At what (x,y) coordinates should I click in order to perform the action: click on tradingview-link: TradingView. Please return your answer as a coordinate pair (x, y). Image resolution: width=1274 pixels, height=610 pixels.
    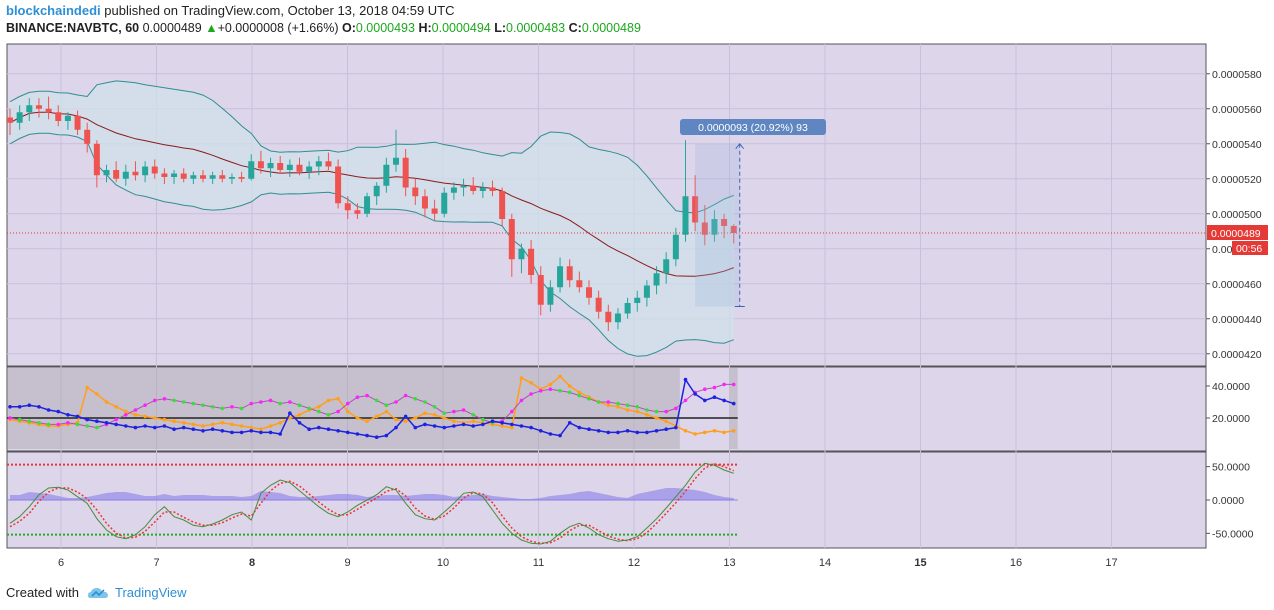
    Looking at the image, I should click on (150, 592).